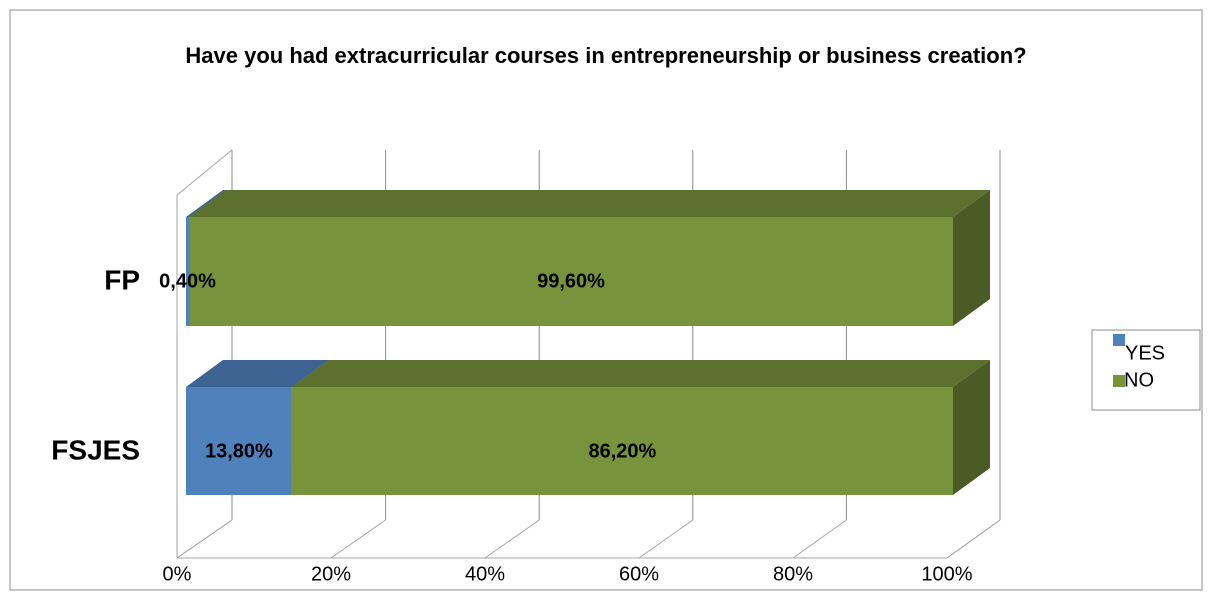  Describe the element at coordinates (331, 574) in the screenshot. I see `x-tick-label: 20%` at that location.